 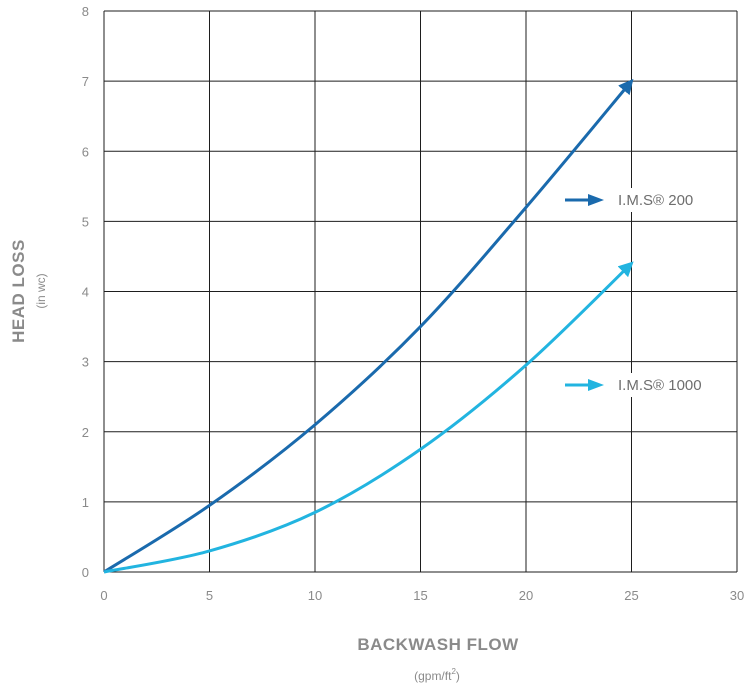 I want to click on x-axis-title: BACKWASH FLOW, so click(x=438, y=644).